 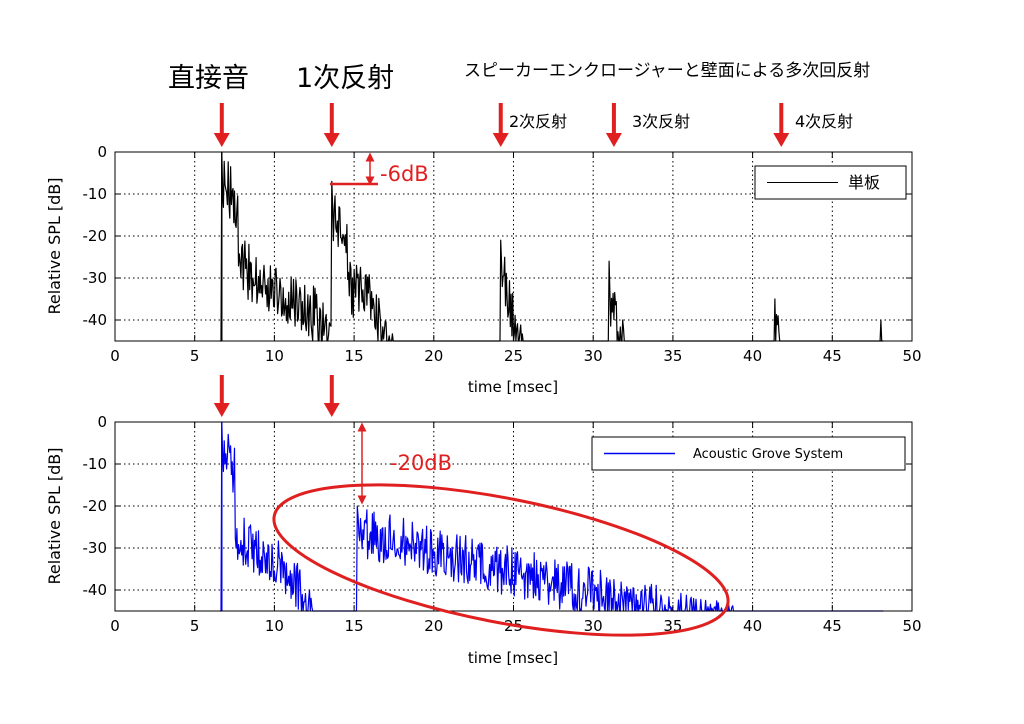 I want to click on reflection-2-label: 2次反射, so click(x=538, y=121).